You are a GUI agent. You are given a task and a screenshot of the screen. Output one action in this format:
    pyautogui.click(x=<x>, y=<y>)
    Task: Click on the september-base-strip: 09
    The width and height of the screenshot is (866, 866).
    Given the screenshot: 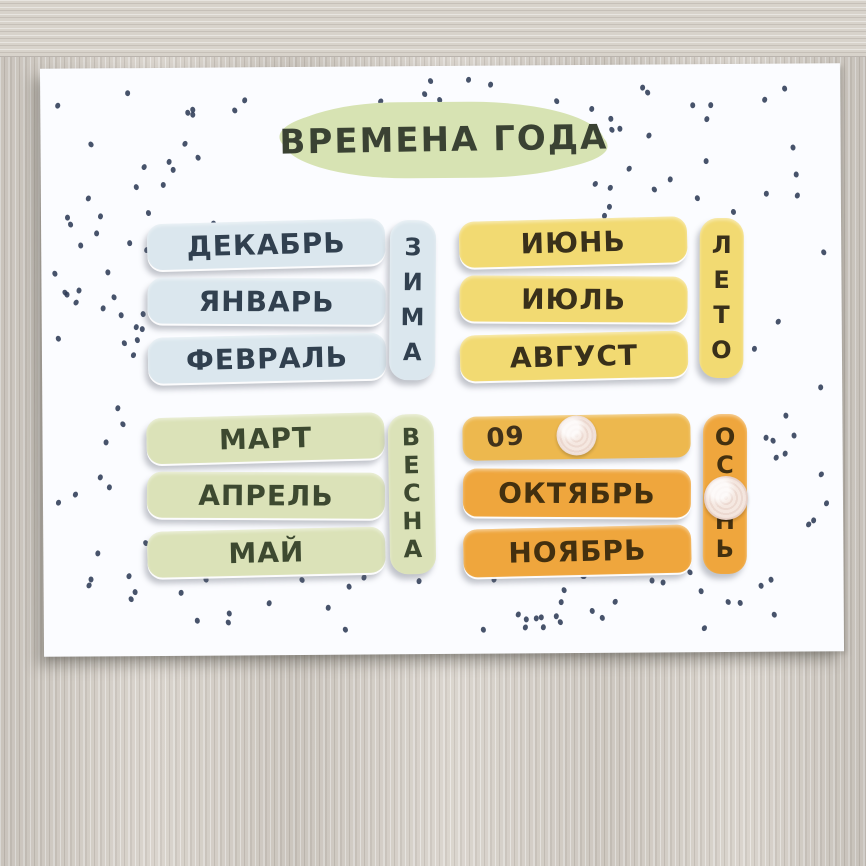 What is the action you would take?
    pyautogui.click(x=576, y=437)
    